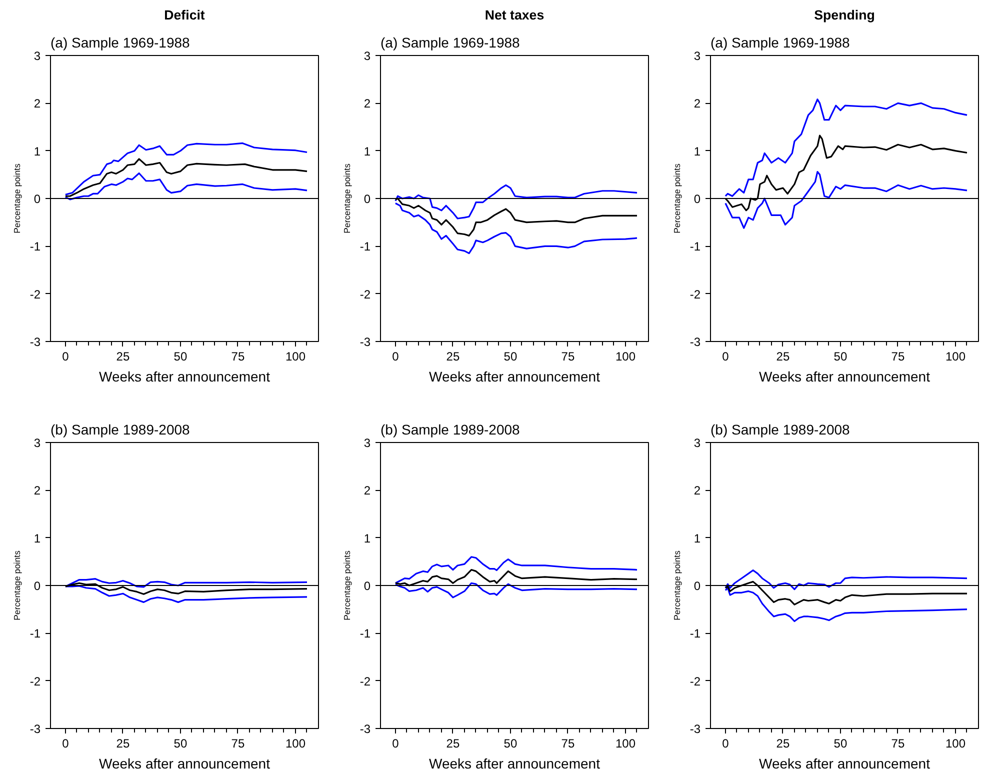 This screenshot has width=990, height=774. Describe the element at coordinates (514, 15) in the screenshot. I see `chart-title: Net taxes` at that location.